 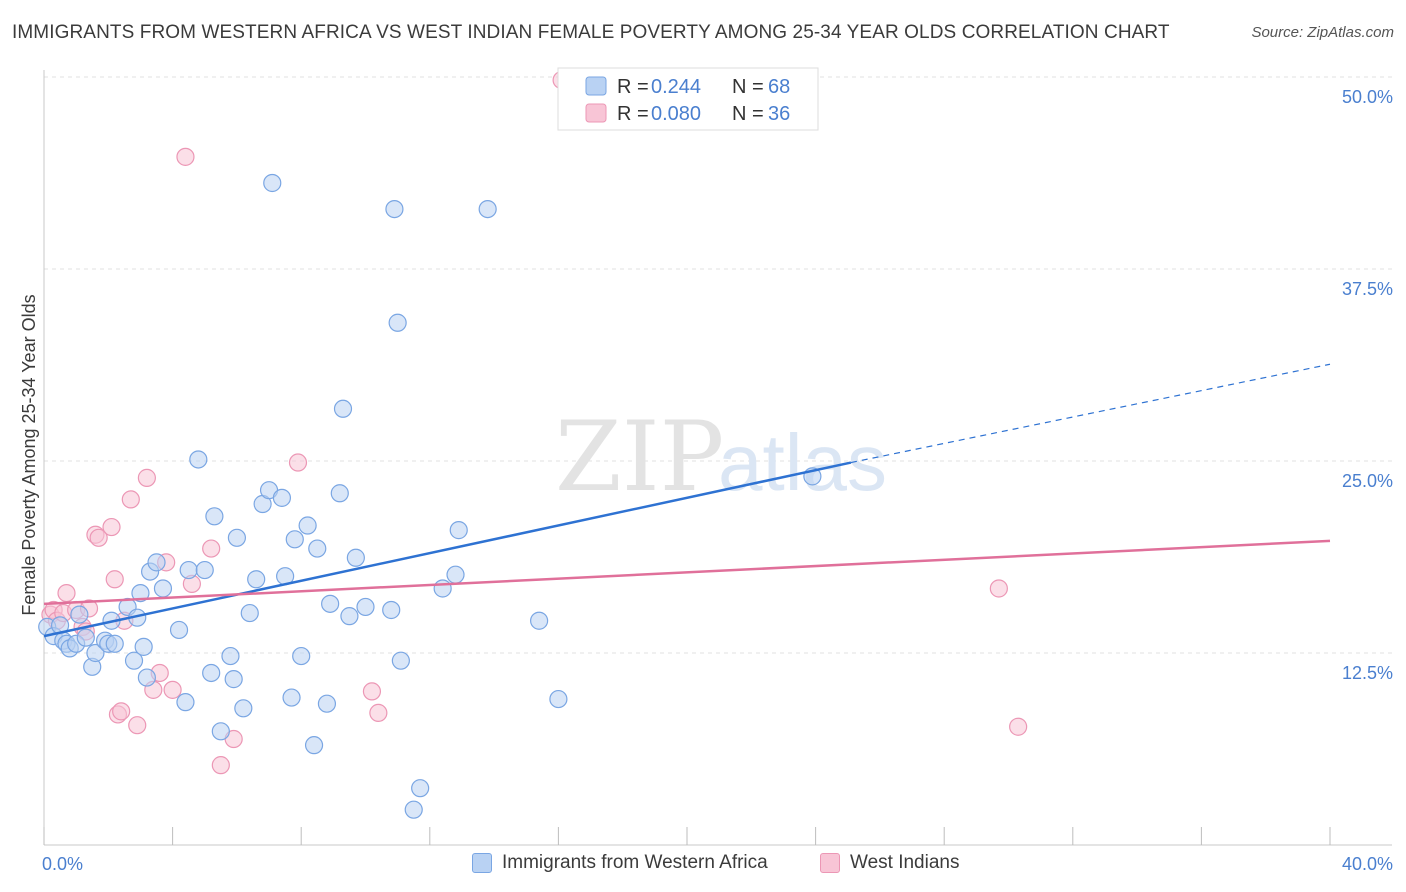 What do you see at coordinates (1367, 385) in the screenshot?
I see `y-tick-labels: 12.5% 25.0% 37.5% 50.0%` at bounding box center [1367, 385].